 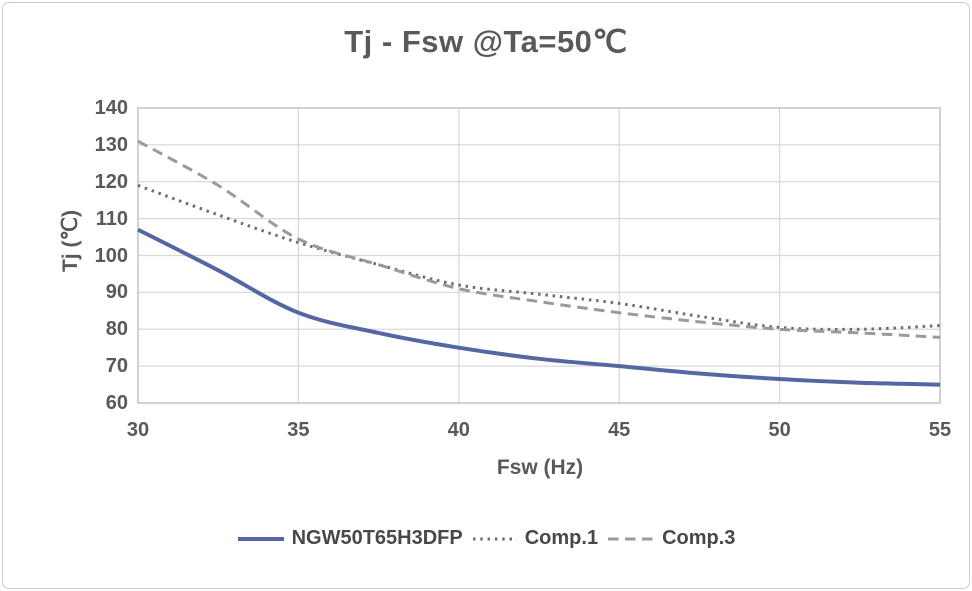 What do you see at coordinates (486, 41) in the screenshot?
I see `chart-title: Tj - Fsw @Ta=50℃` at bounding box center [486, 41].